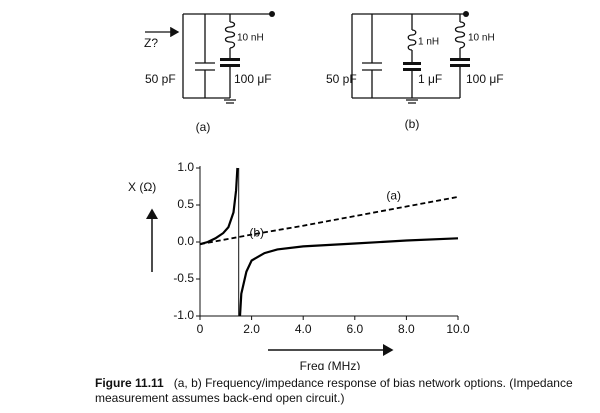  I want to click on inductor-small-label: 1 nH, so click(428, 42).